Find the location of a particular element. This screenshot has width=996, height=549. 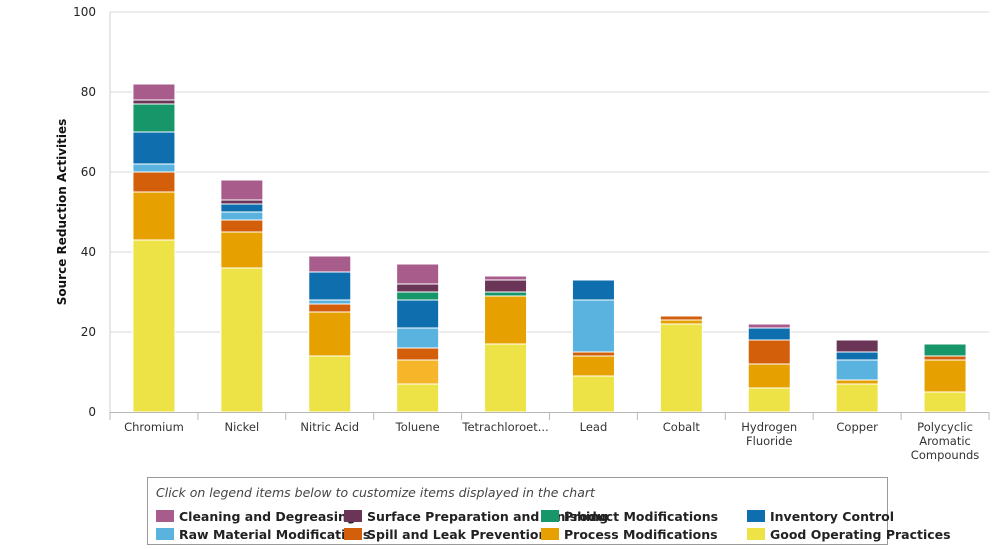

legend-item: Product Modifications is located at coordinates (629, 516).